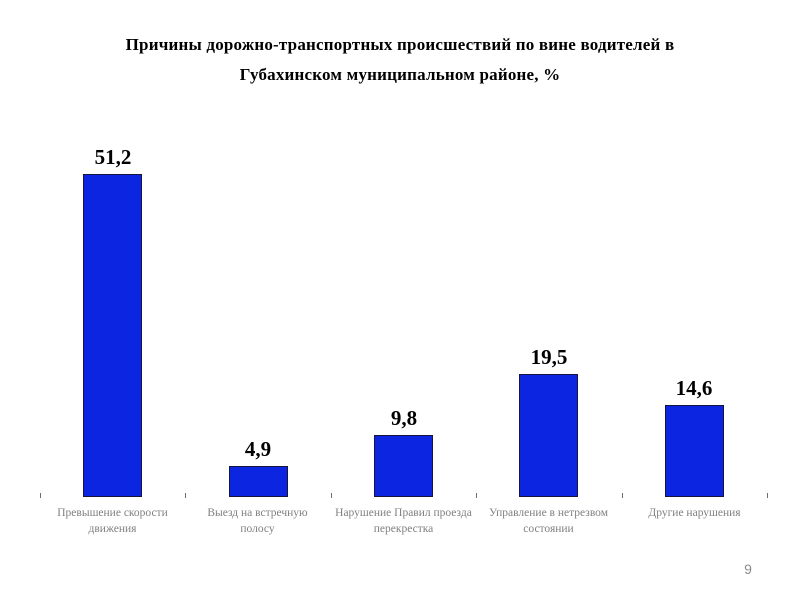 The width and height of the screenshot is (800, 600). I want to click on bar-value-label: 51,2, so click(113, 157).